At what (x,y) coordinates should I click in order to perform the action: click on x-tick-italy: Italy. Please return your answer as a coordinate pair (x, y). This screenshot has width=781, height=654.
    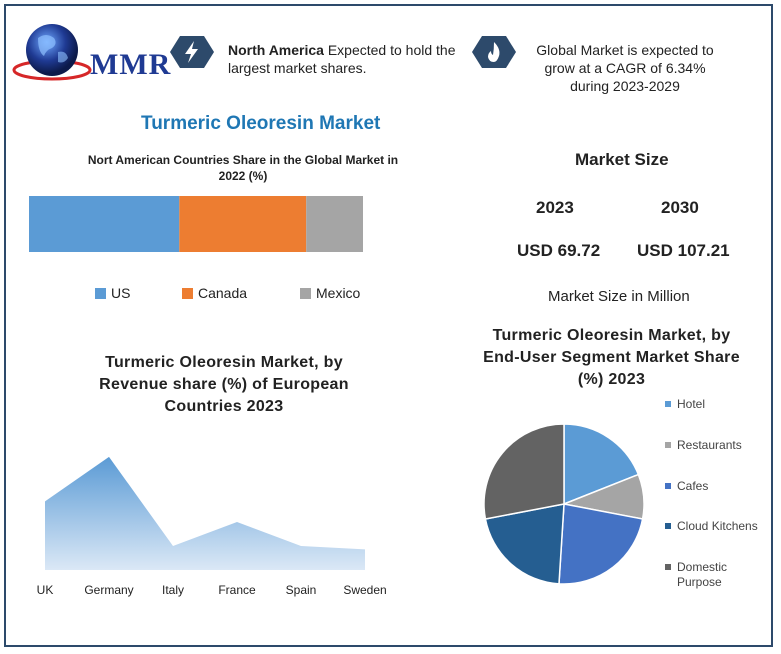
    Looking at the image, I should click on (172, 590).